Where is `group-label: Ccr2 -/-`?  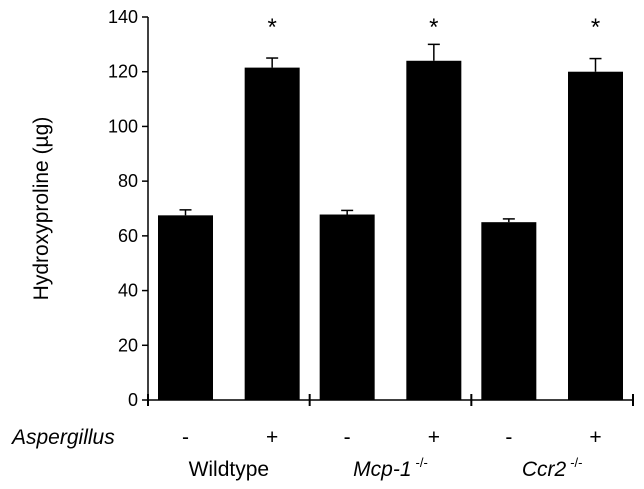
group-label: Ccr2 -/- is located at coordinates (552, 468).